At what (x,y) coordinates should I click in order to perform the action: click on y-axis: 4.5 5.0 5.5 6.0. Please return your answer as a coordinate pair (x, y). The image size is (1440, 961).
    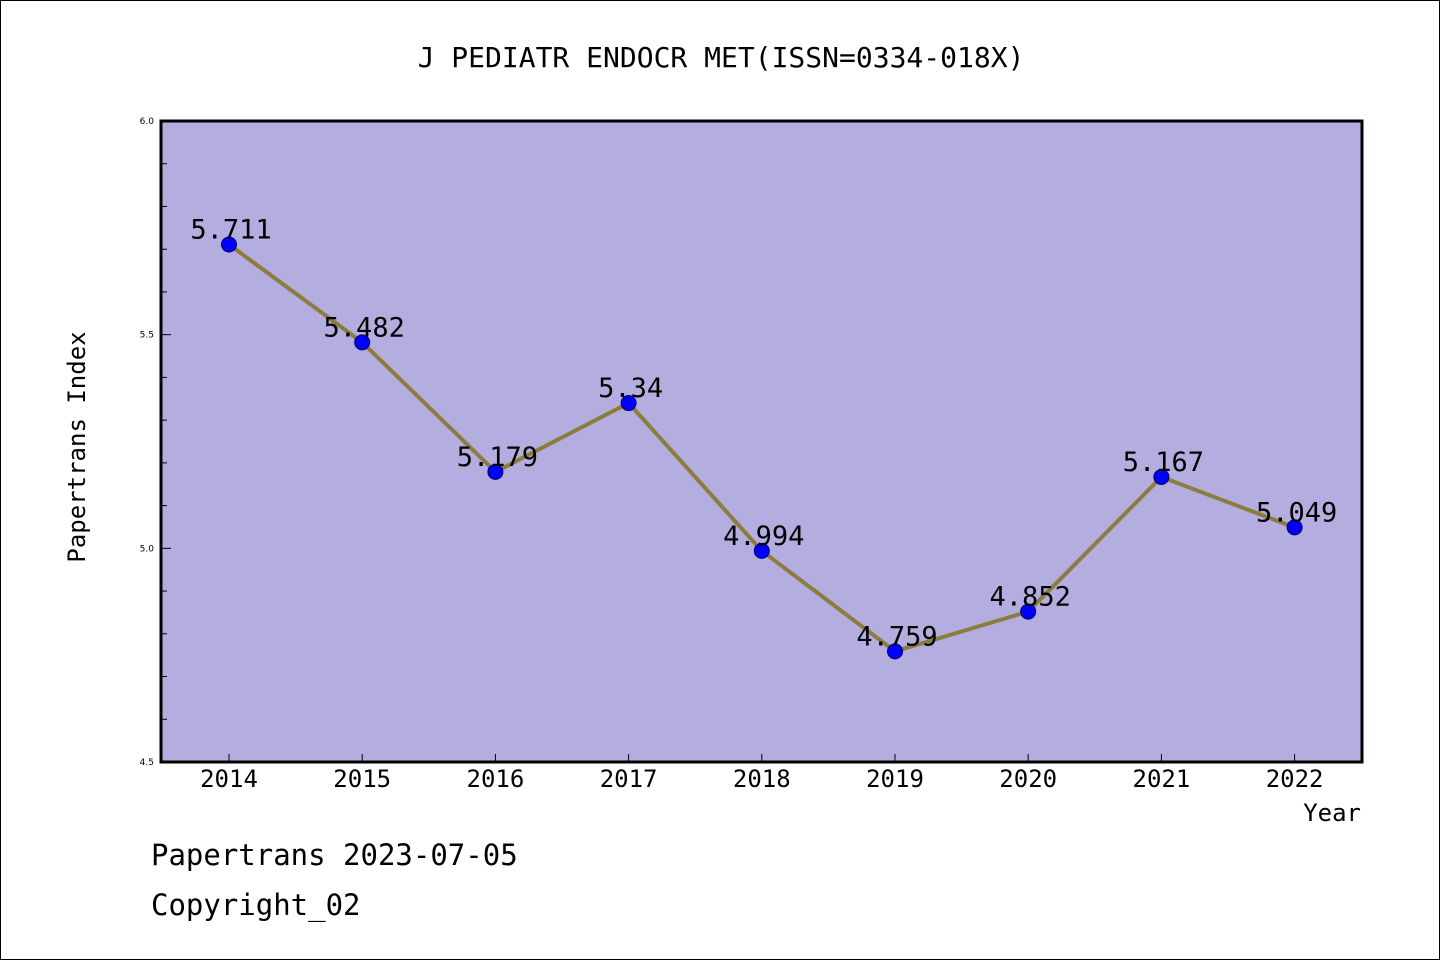
    Looking at the image, I should click on (155, 442).